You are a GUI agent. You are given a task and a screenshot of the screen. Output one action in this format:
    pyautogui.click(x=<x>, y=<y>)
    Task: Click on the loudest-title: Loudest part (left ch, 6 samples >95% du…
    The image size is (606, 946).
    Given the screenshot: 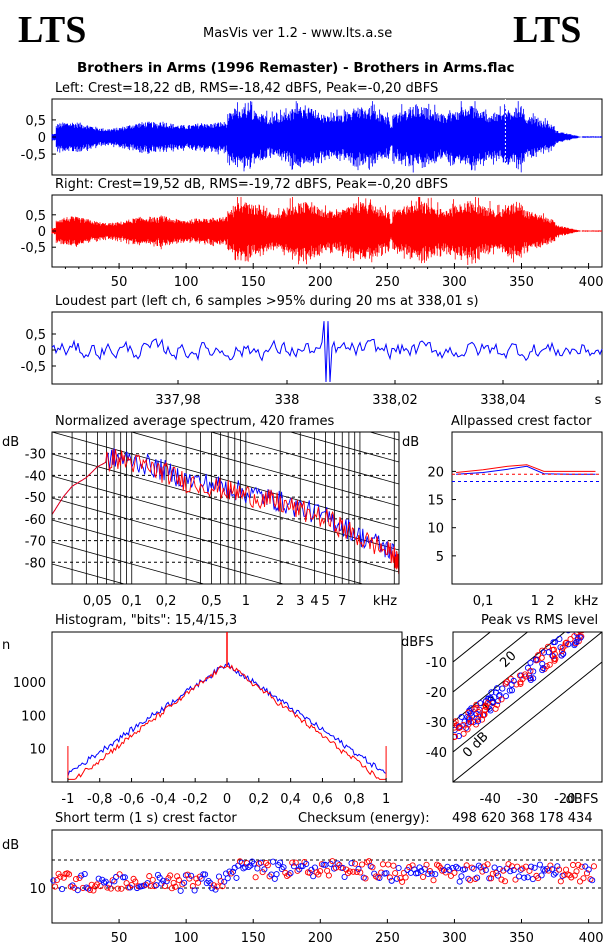 What is the action you would take?
    pyautogui.click(x=267, y=301)
    